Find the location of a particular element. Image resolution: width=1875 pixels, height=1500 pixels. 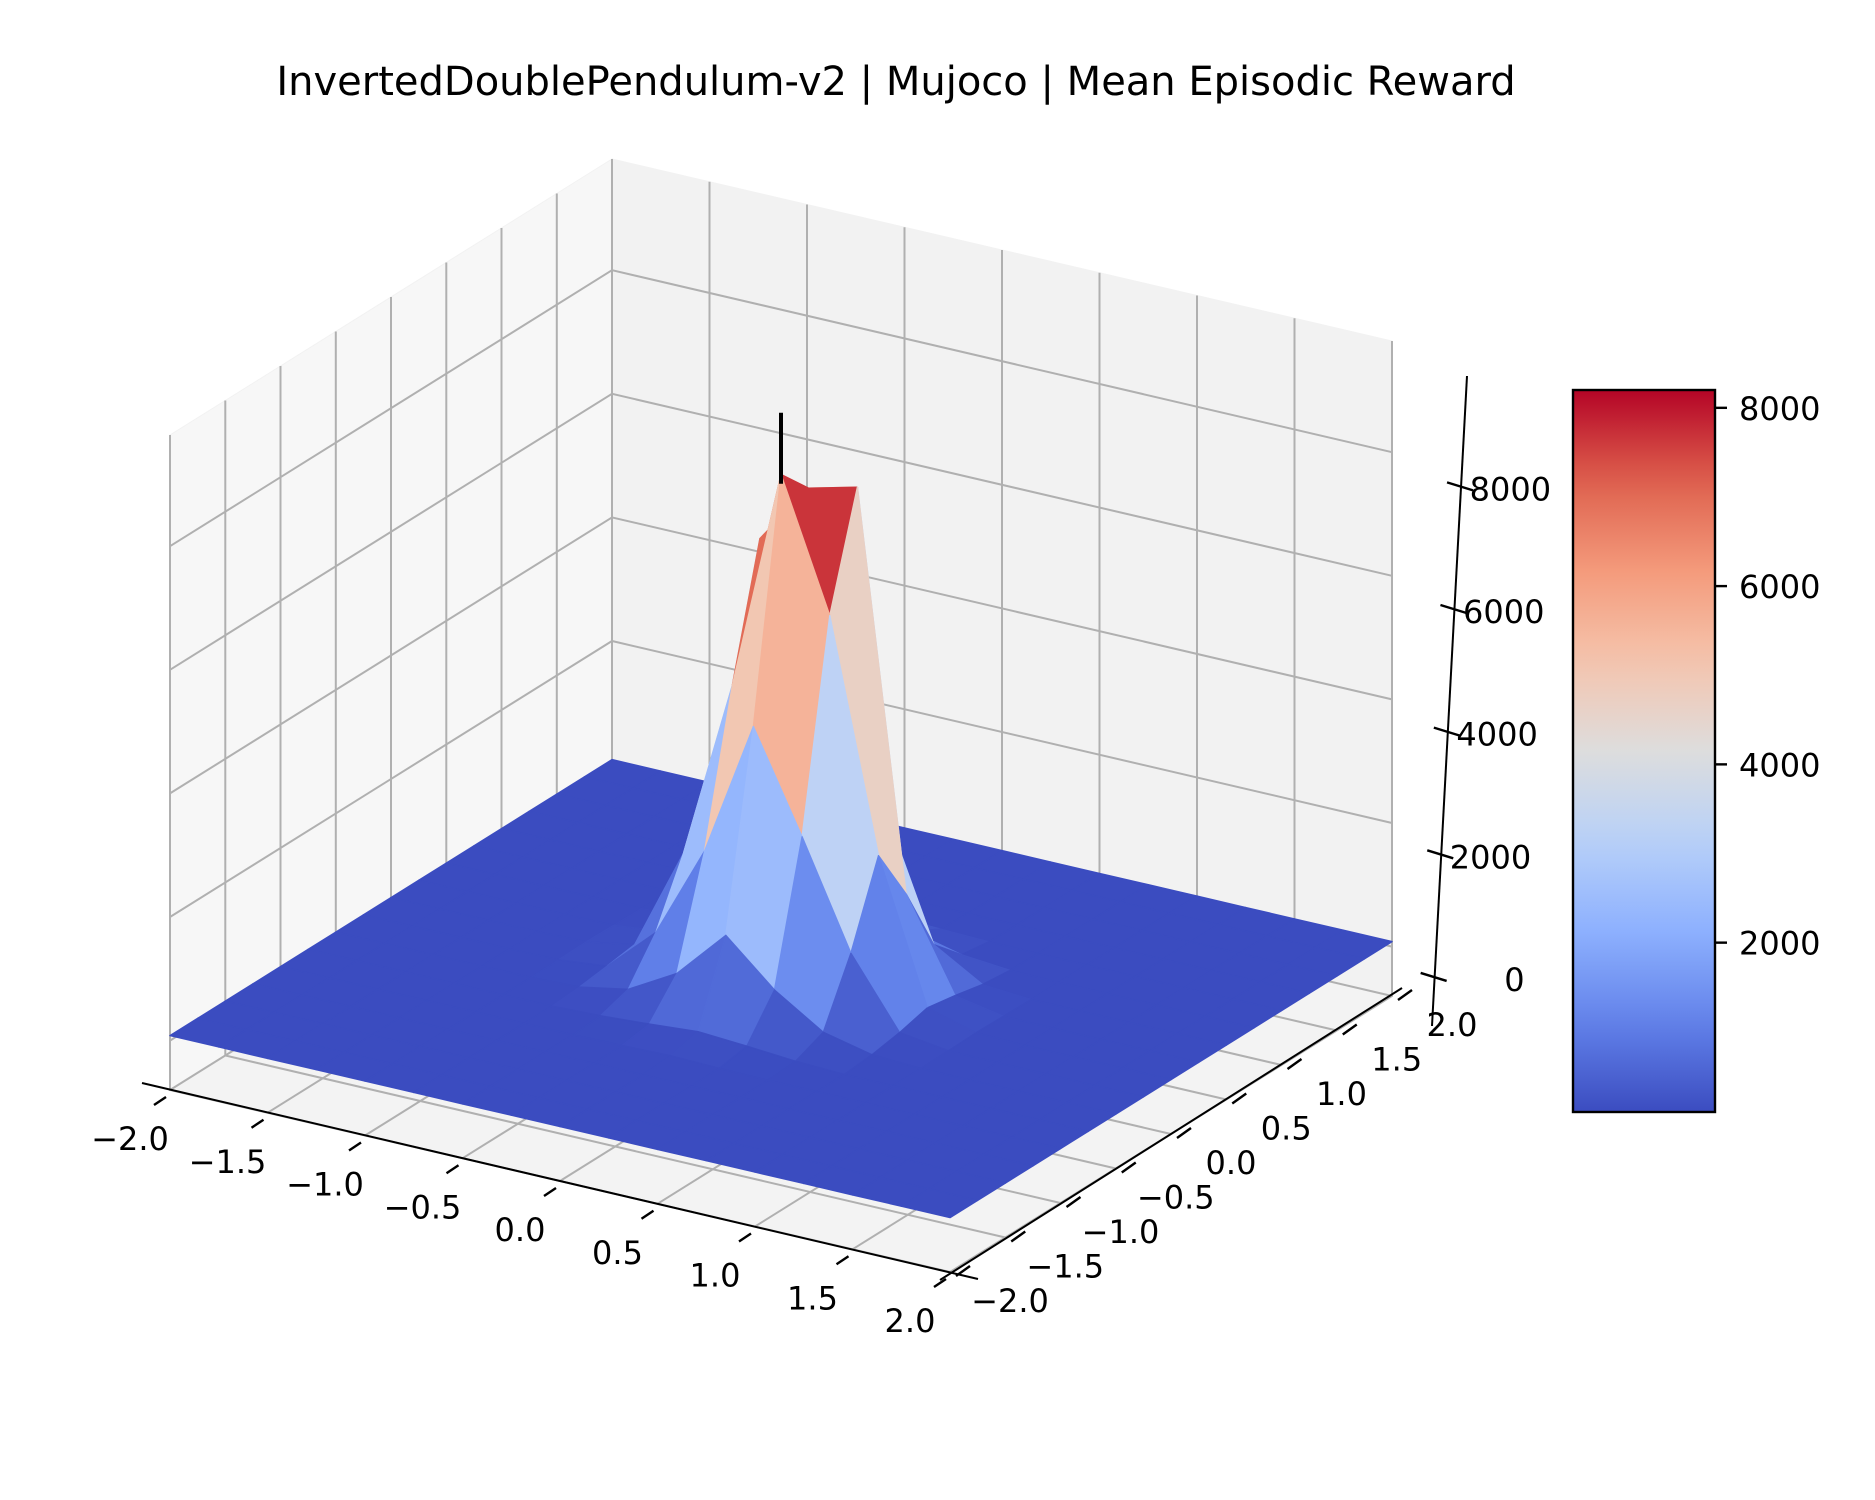

x-axis-line is located at coordinates (560, 1181).